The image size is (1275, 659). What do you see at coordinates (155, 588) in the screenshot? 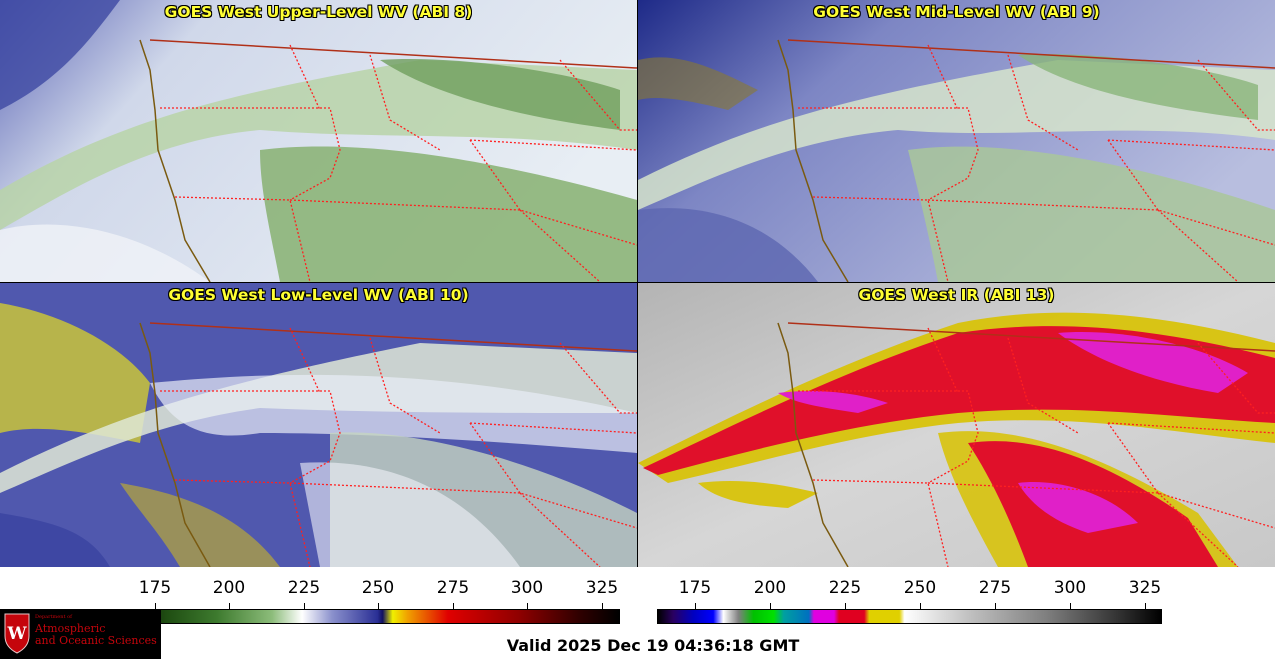
I see `wv-tick-label: 175` at bounding box center [155, 588].